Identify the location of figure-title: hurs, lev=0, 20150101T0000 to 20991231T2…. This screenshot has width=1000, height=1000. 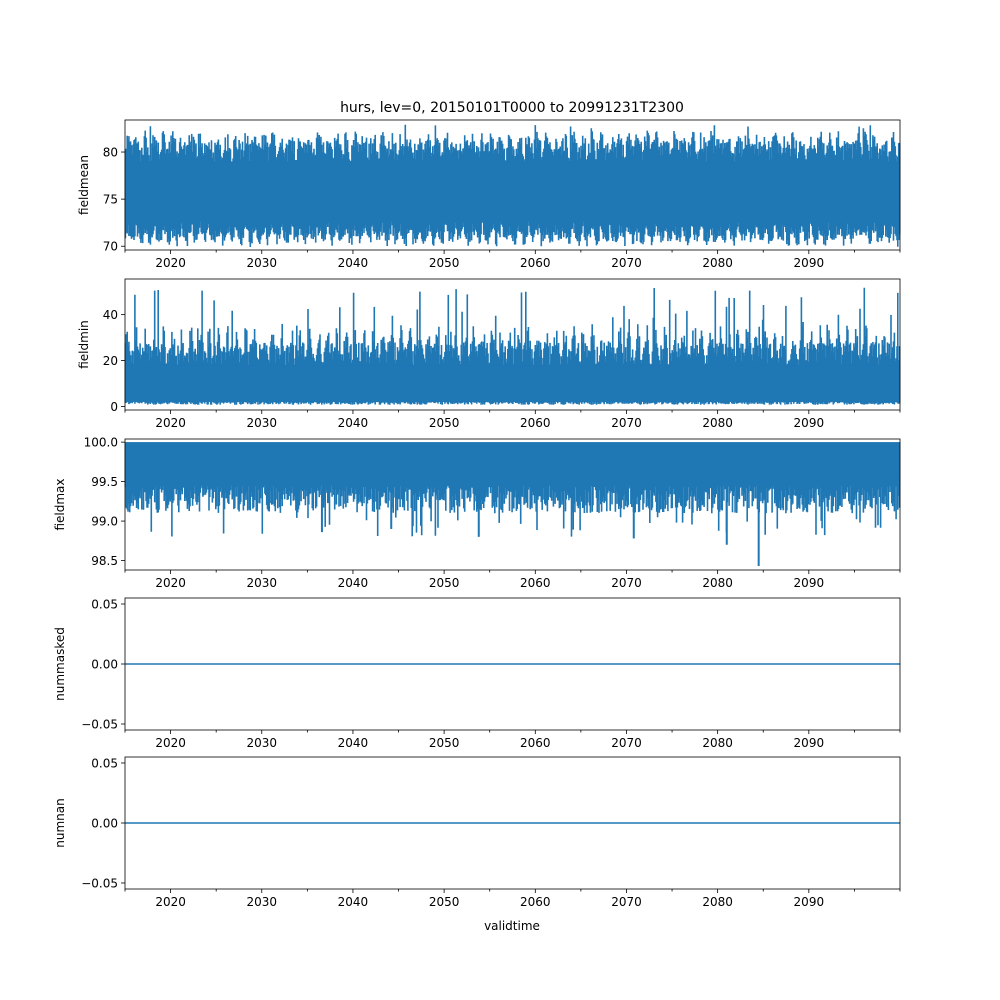
(512, 108).